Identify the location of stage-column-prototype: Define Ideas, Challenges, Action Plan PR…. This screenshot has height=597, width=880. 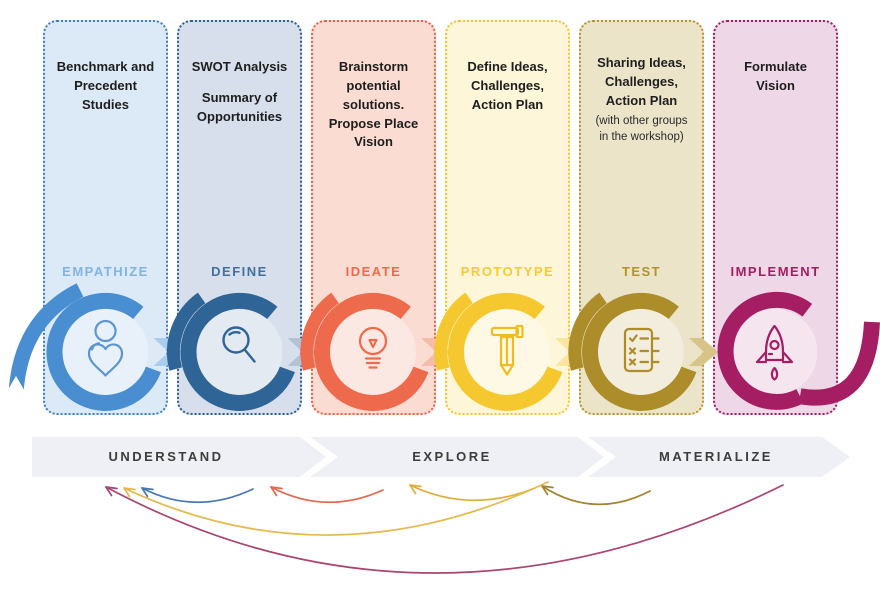
(507, 217).